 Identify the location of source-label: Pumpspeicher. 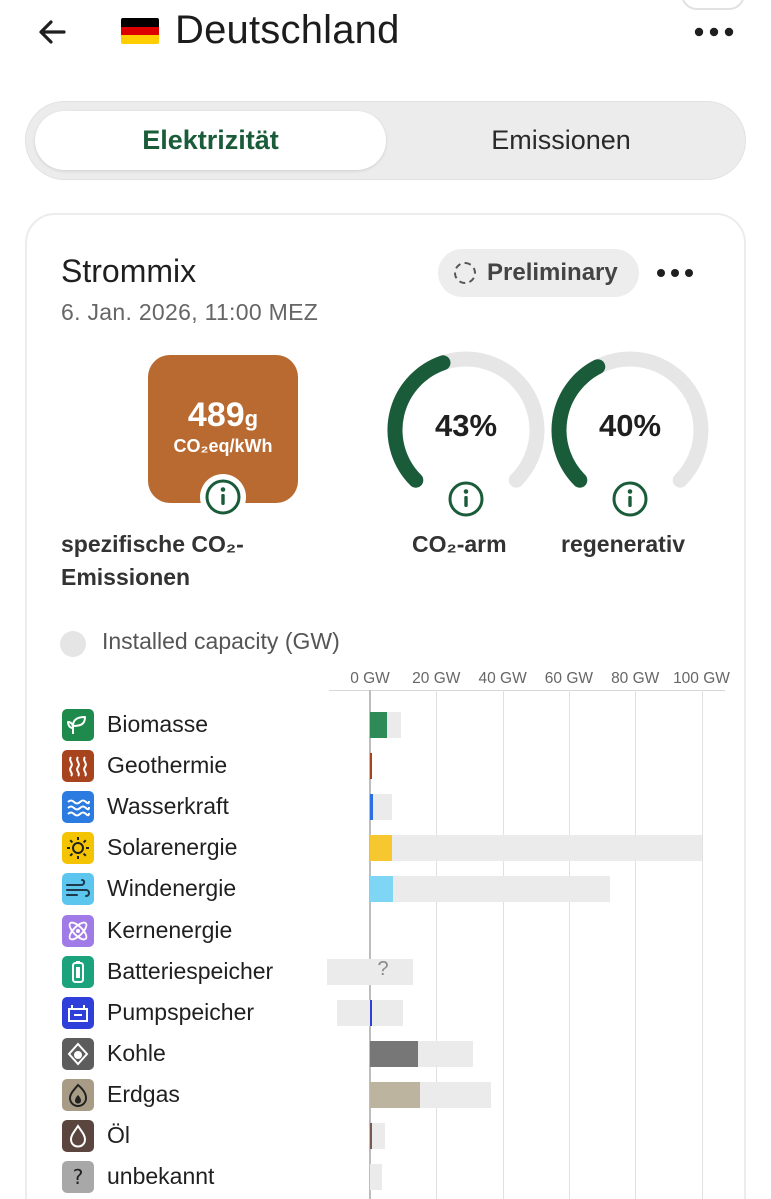
(181, 1011).